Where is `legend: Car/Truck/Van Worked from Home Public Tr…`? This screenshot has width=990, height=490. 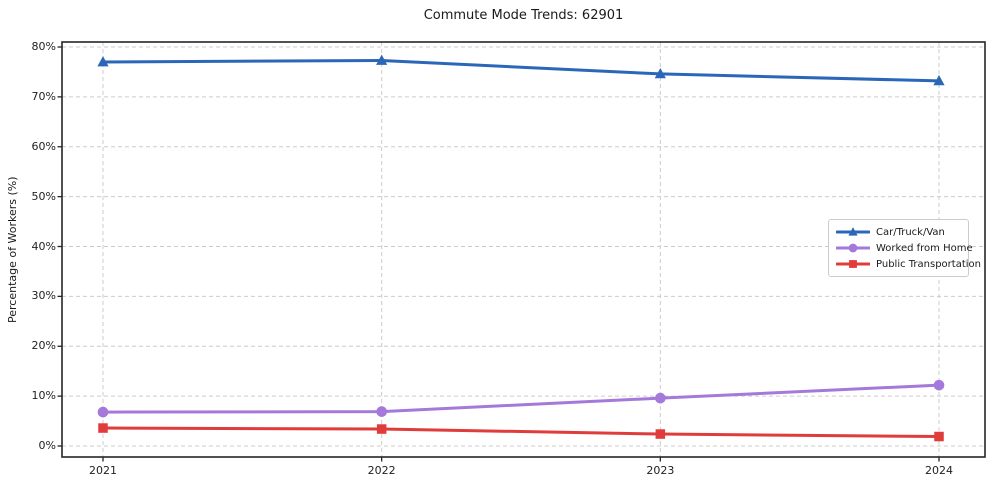 legend: Car/Truck/Van Worked from Home Public Tr… is located at coordinates (904, 248).